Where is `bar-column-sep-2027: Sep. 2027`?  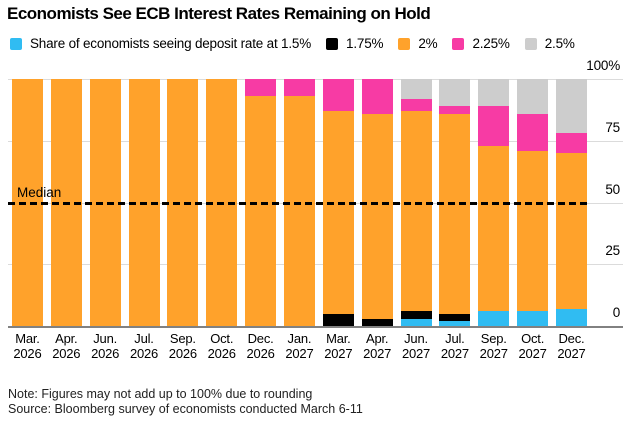
bar-column-sep-2027: Sep. 2027 is located at coordinates (493, 220).